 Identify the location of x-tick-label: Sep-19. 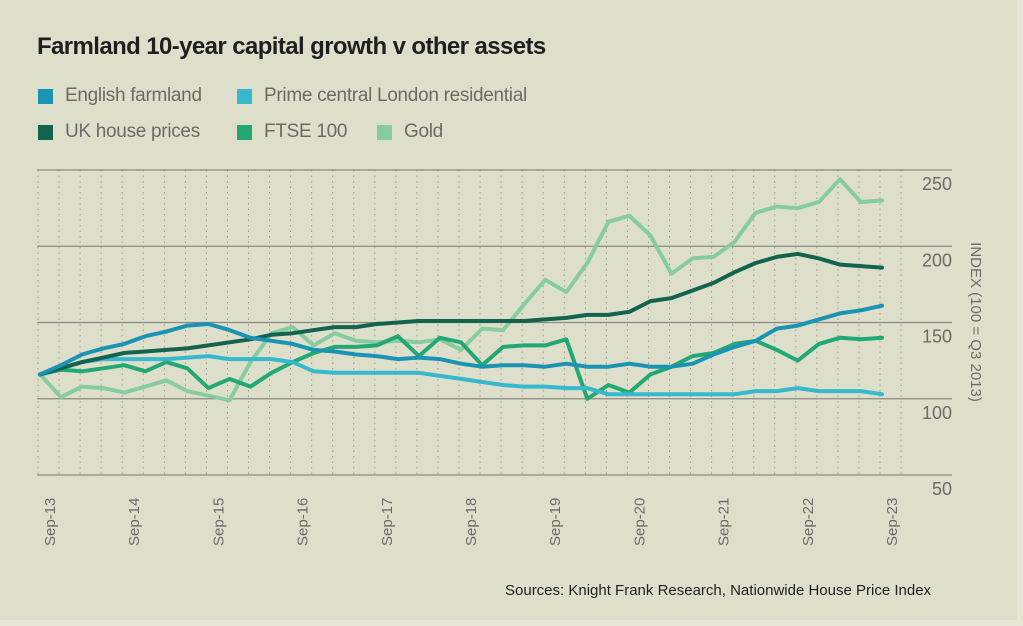
(555, 522).